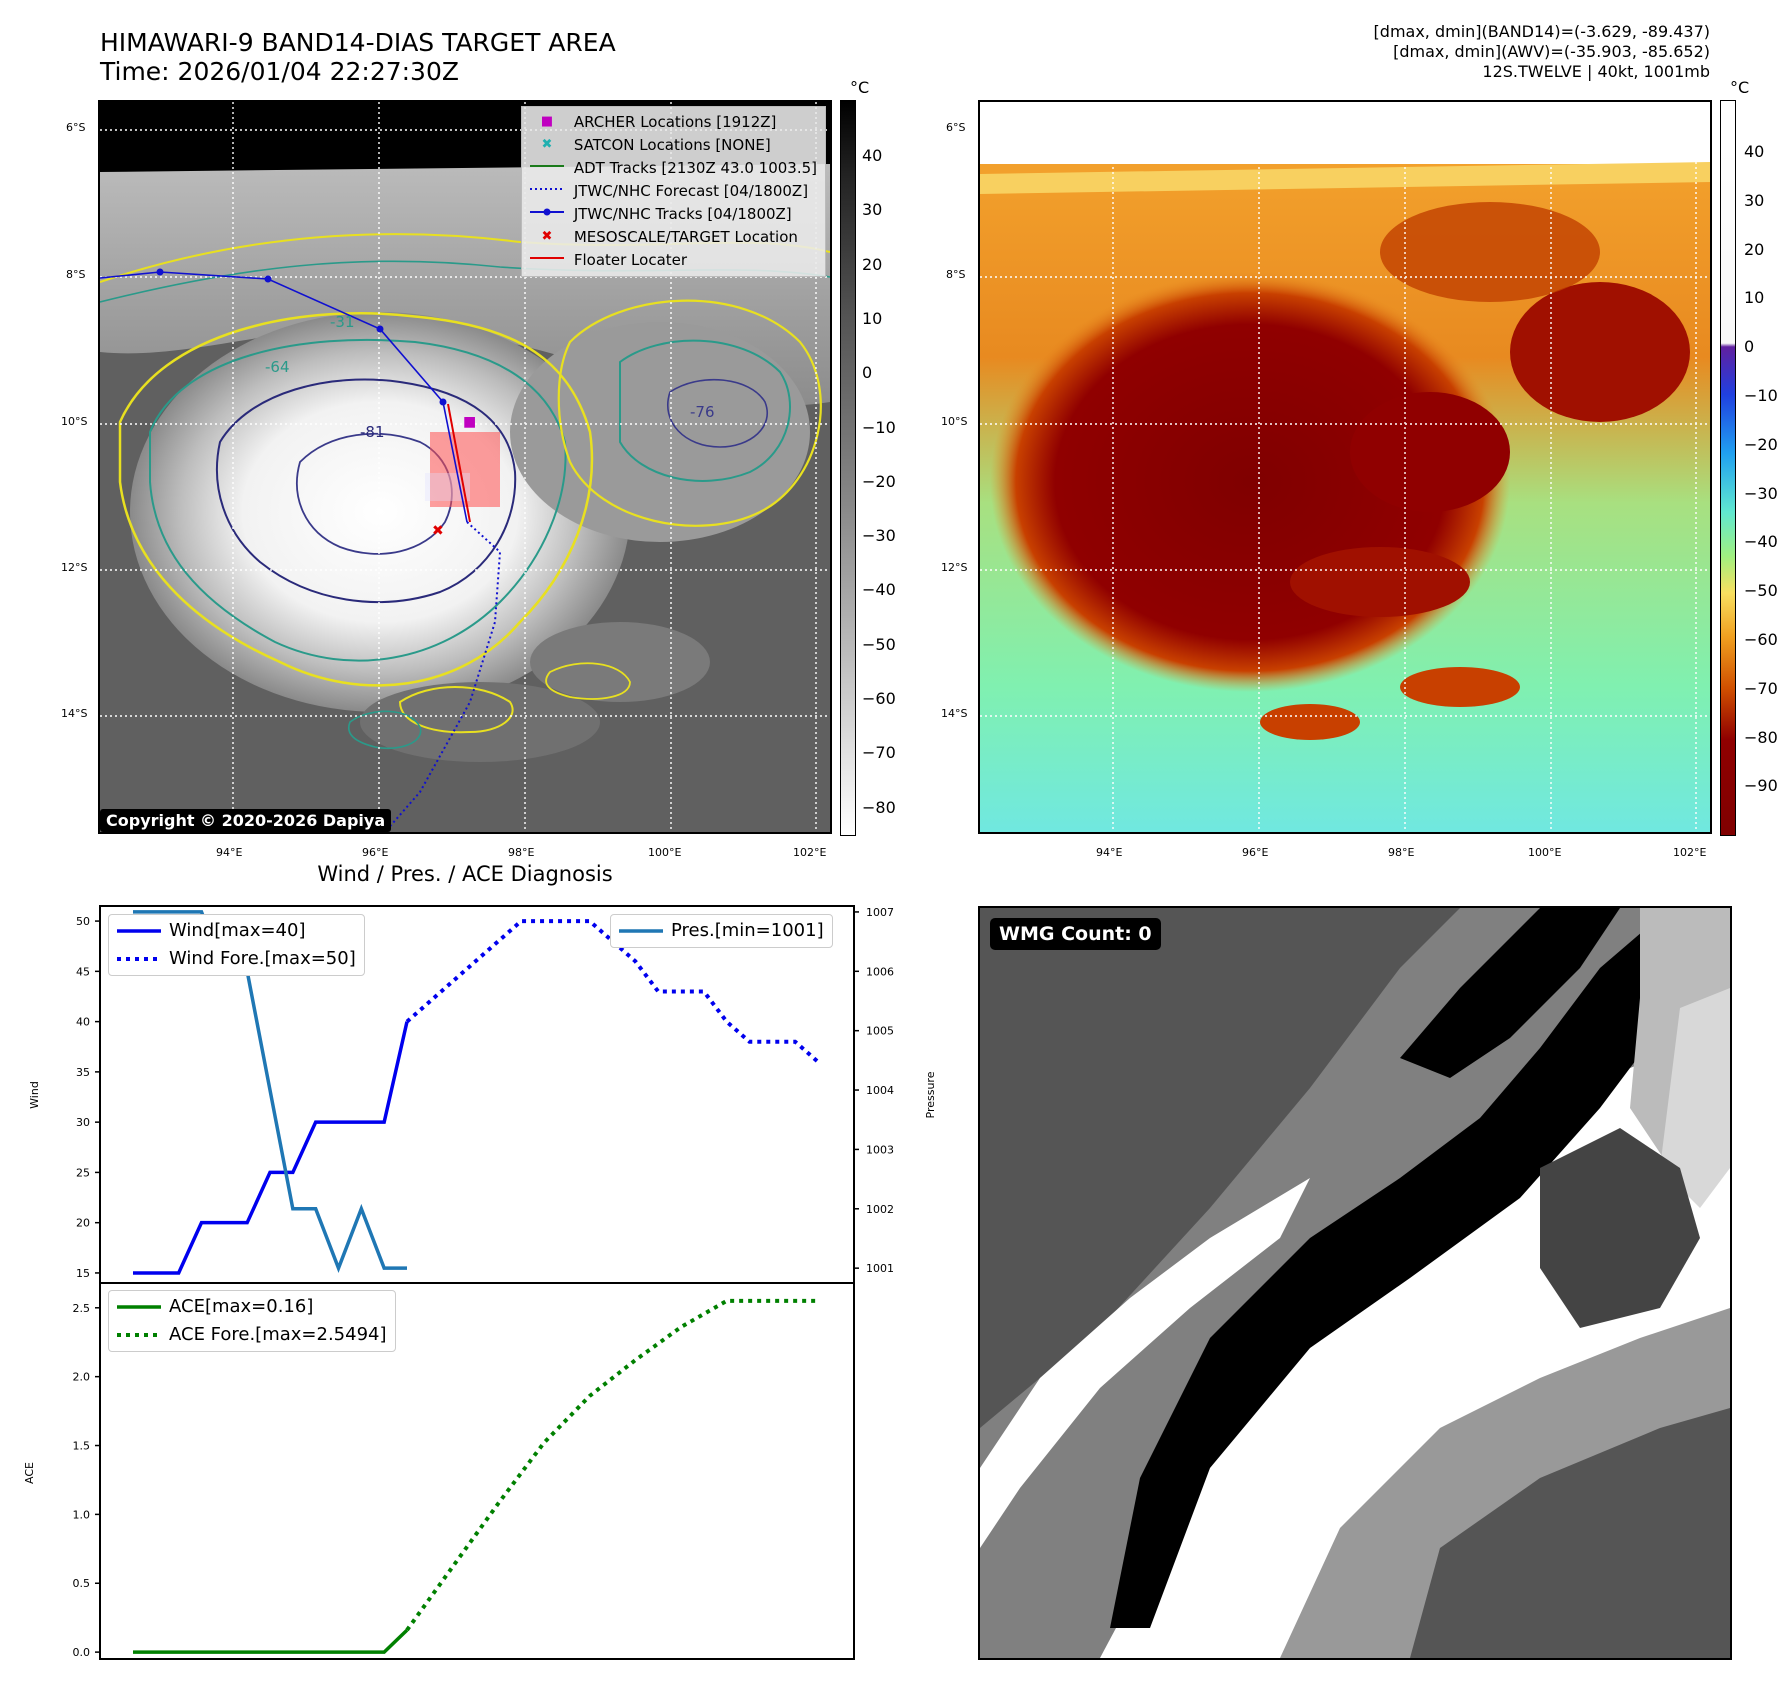 This screenshot has width=1792, height=1690. What do you see at coordinates (702, 412) in the screenshot?
I see `contour-label-2: -76` at bounding box center [702, 412].